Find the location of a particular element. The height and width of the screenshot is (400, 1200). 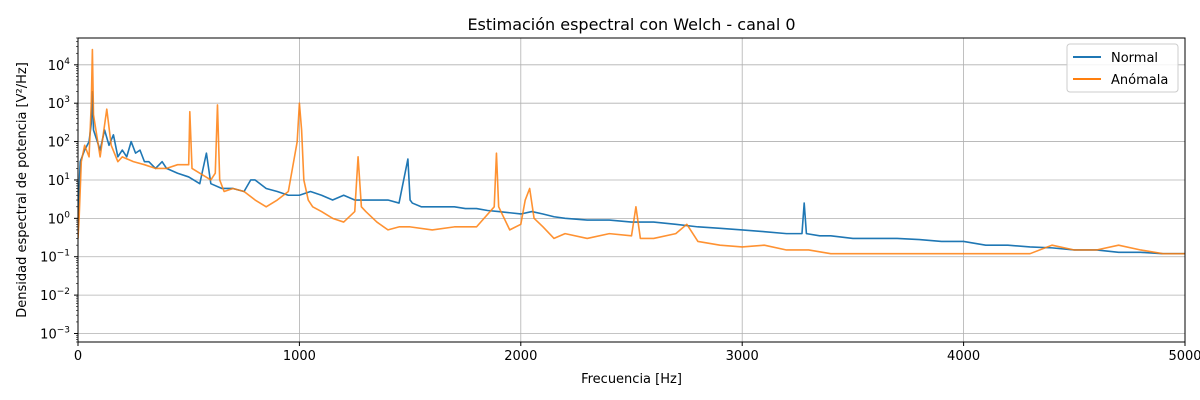

legend-label-normal: Normal is located at coordinates (1134, 58).